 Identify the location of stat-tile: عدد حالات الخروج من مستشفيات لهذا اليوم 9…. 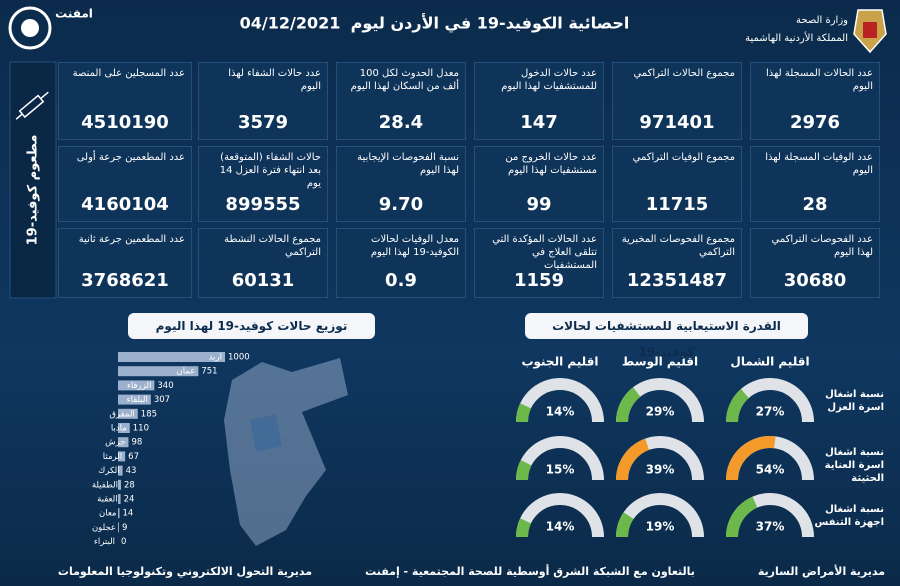
(539, 184).